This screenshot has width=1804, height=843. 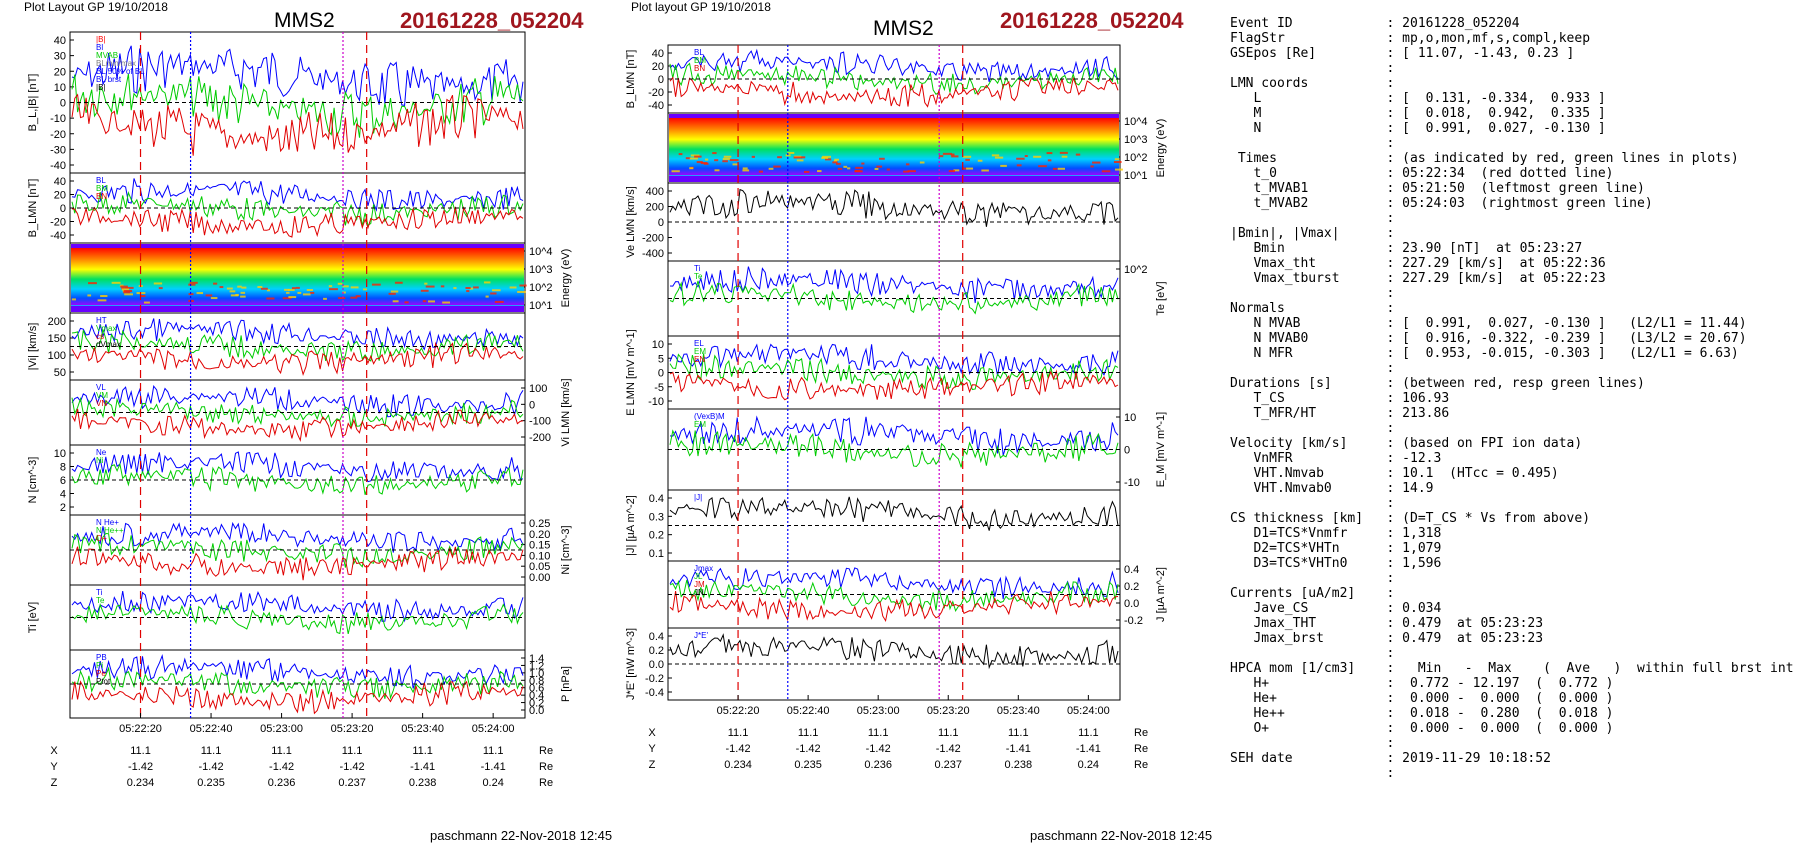 I want to click on left-ytick: -10, so click(x=58, y=119).